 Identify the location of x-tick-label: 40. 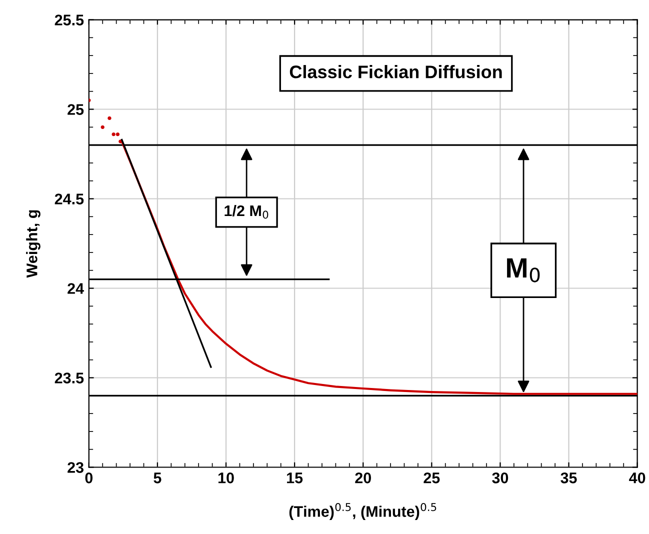
(637, 478).